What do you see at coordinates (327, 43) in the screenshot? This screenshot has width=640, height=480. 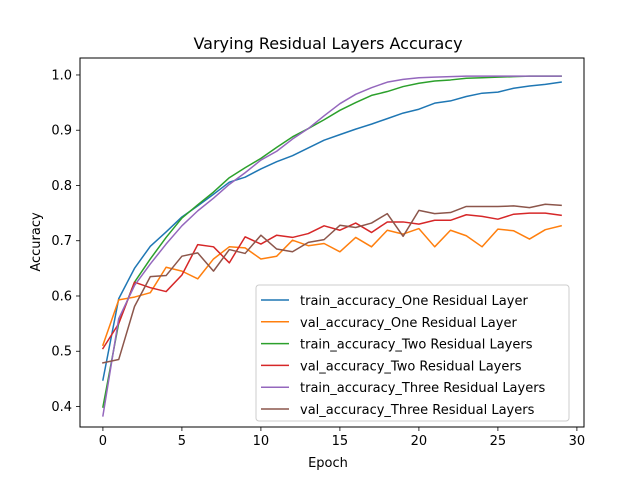 I see `chart-title: Varying Residual Layers Accuracy` at bounding box center [327, 43].